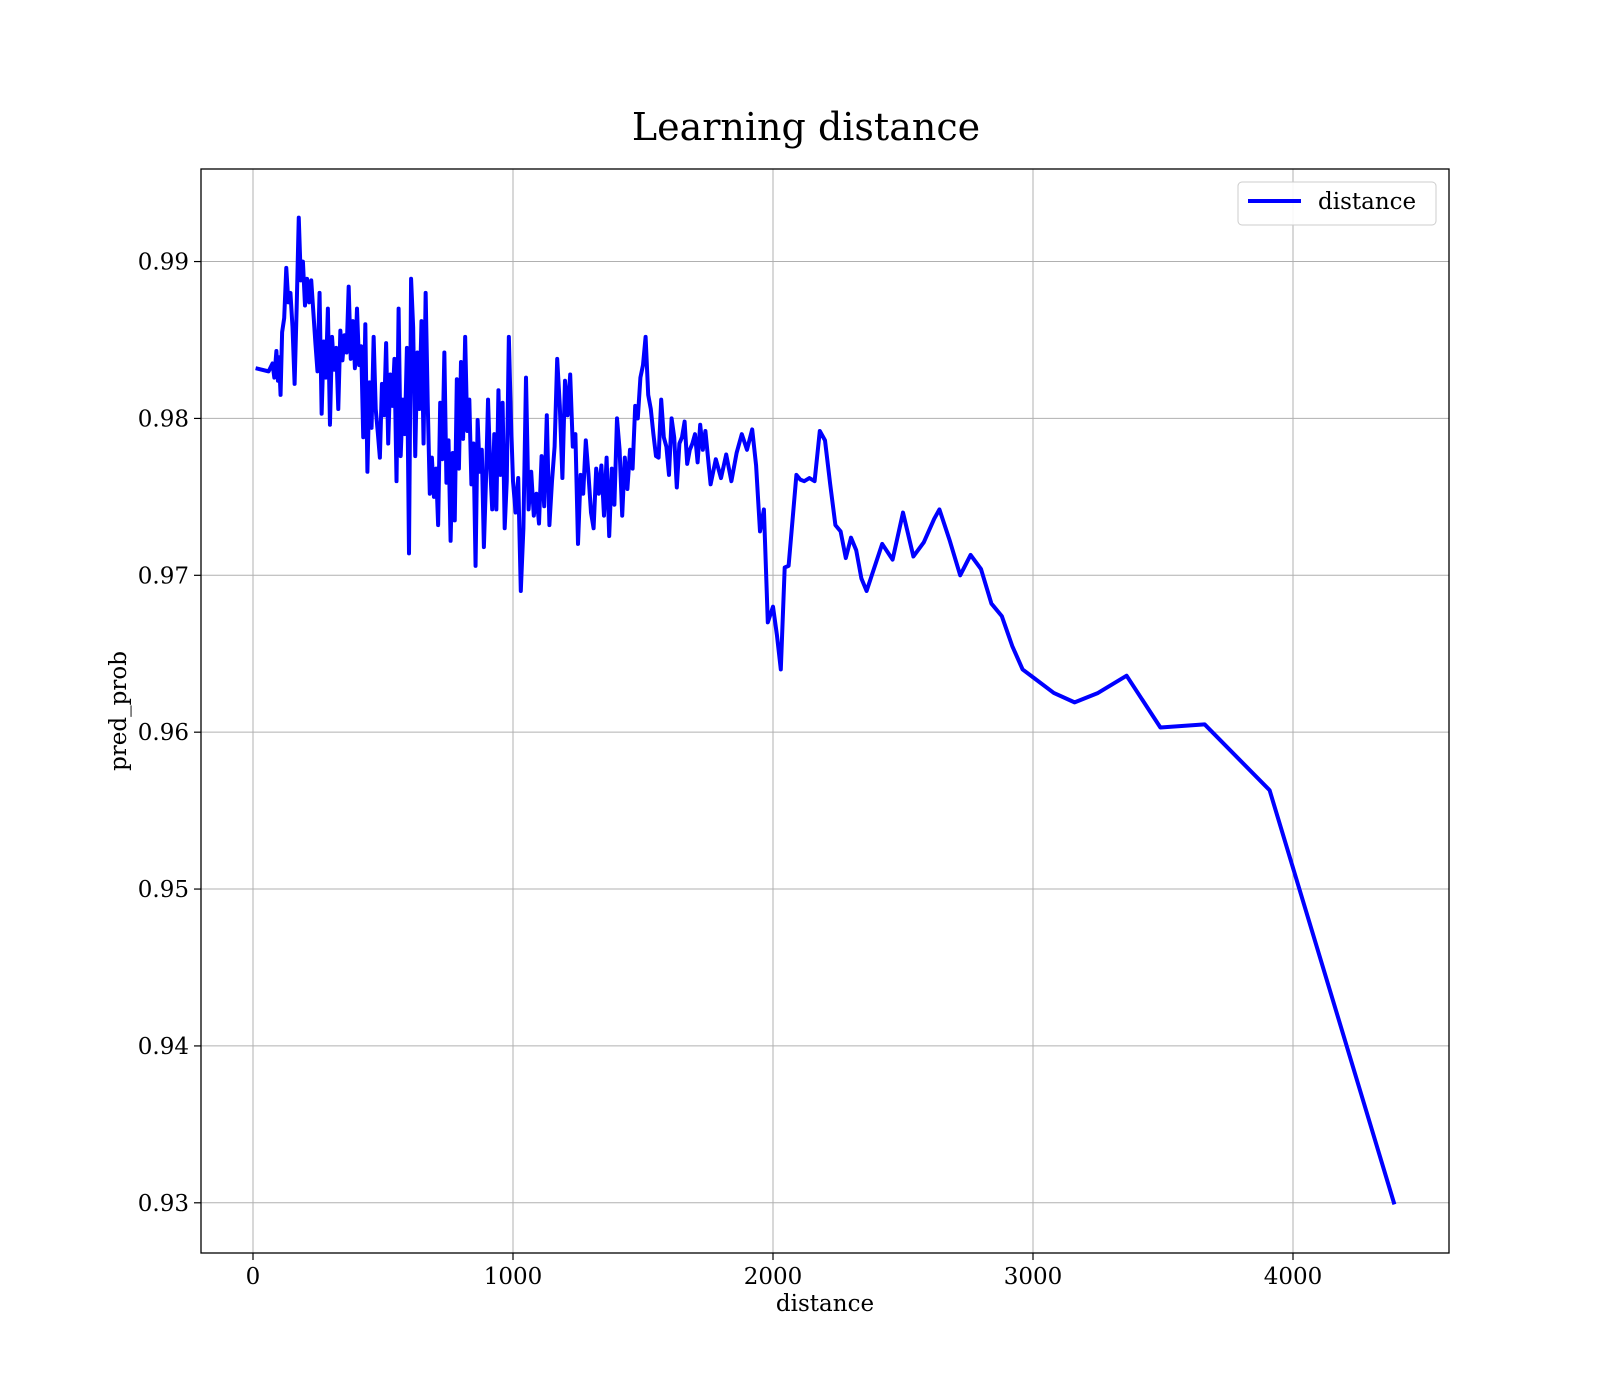 The width and height of the screenshot is (1600, 1400). I want to click on y-tick-label-5: 0.98, so click(163, 419).